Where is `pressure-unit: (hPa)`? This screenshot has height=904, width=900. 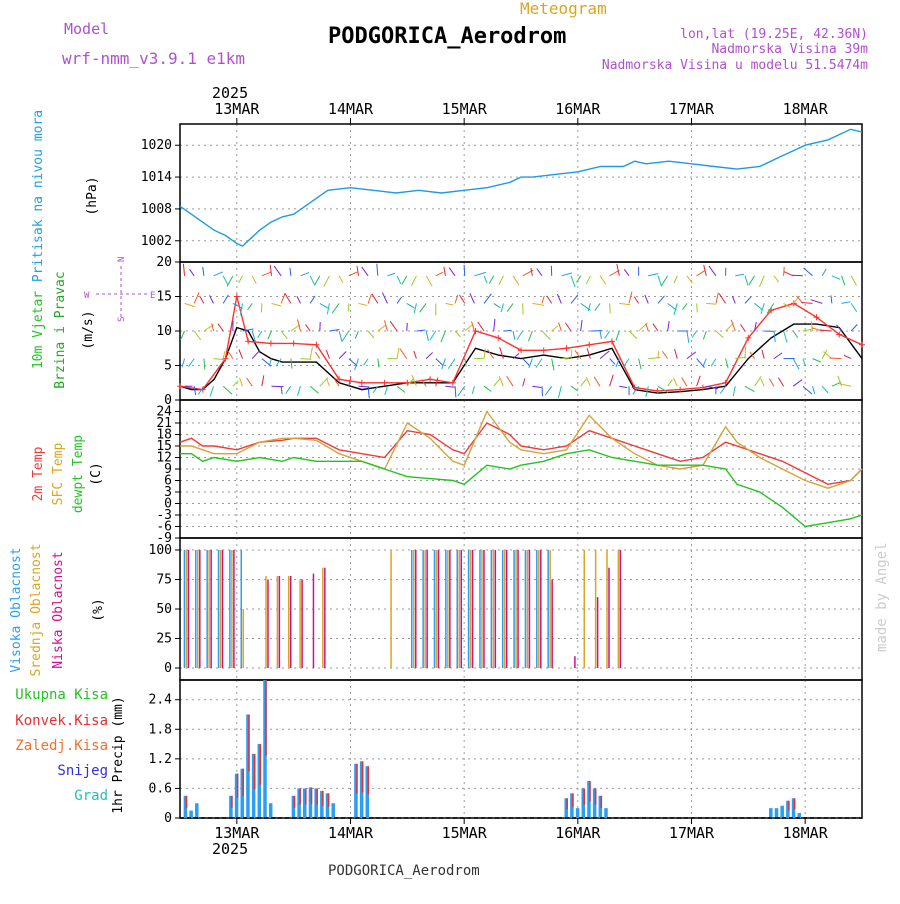 pressure-unit: (hPa) is located at coordinates (92, 195).